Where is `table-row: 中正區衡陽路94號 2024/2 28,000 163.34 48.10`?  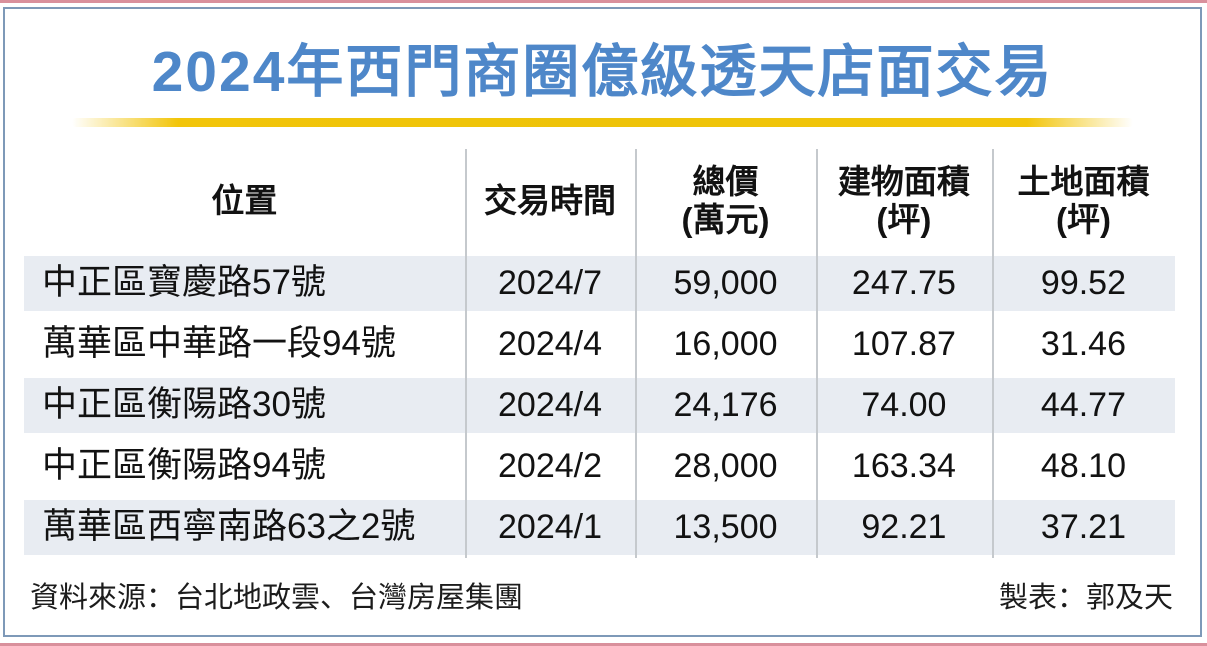 table-row: 中正區衡陽路94號 2024/2 28,000 163.34 48.10 is located at coordinates (599, 466).